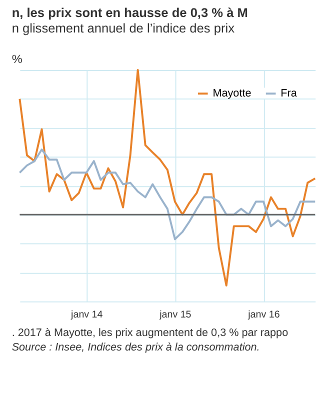 This screenshot has height=400, width=324. I want to click on legend-label: Fra, so click(289, 94).